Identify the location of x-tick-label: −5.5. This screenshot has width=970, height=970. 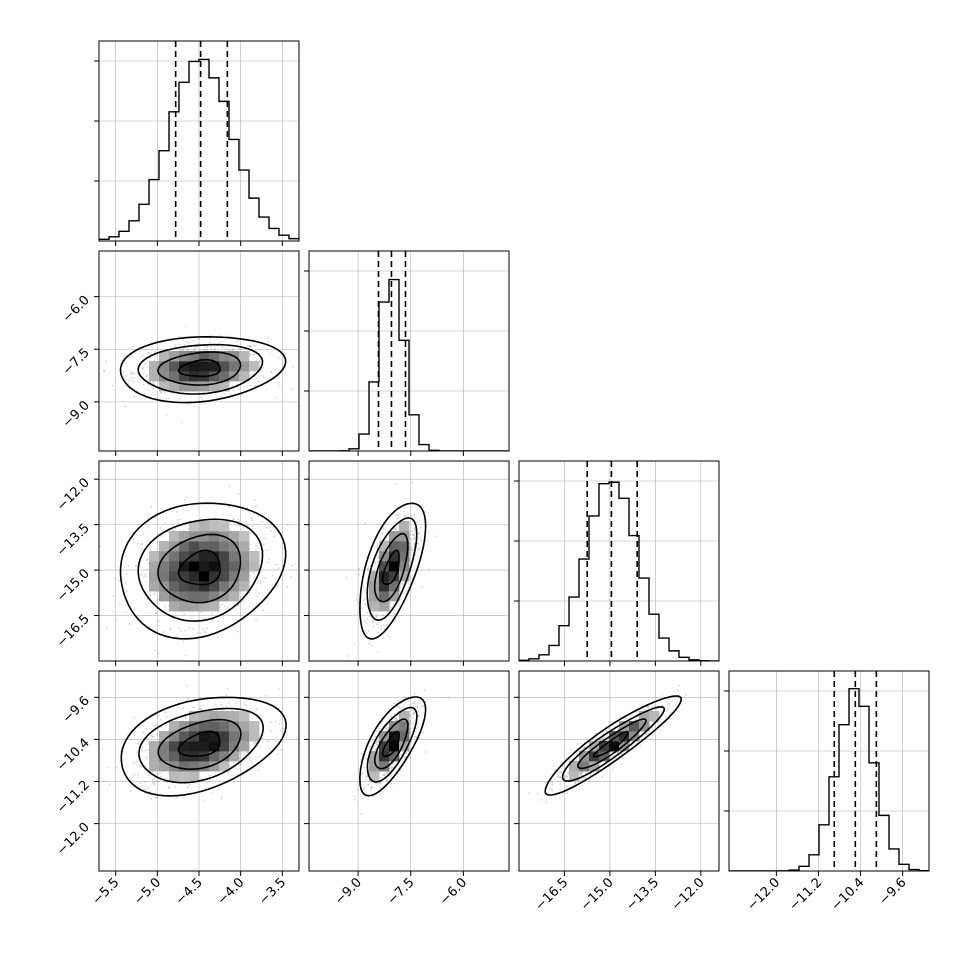
(106, 891).